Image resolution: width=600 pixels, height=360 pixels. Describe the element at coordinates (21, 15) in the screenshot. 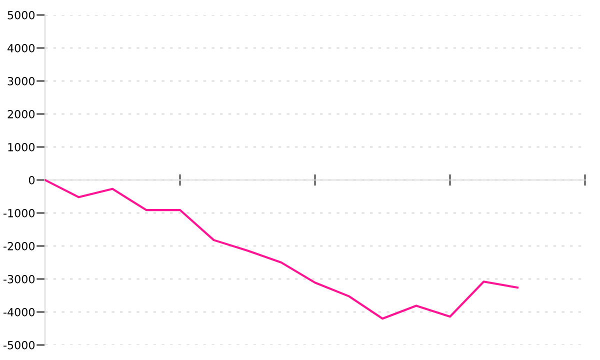

I see `y-tick-label: 5000` at that location.